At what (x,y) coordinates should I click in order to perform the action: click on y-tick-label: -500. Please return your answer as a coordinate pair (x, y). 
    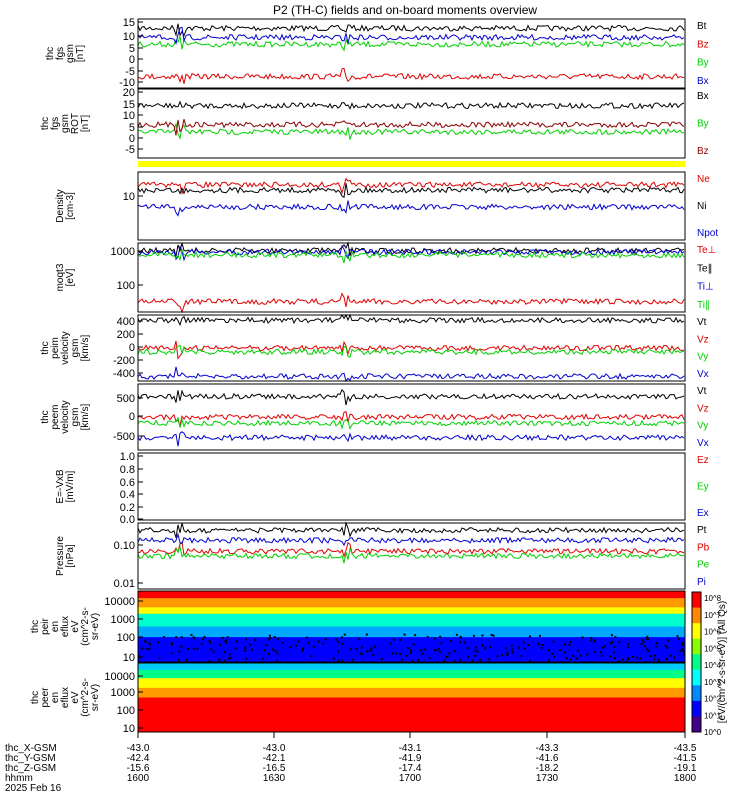
    Looking at the image, I should click on (124, 437).